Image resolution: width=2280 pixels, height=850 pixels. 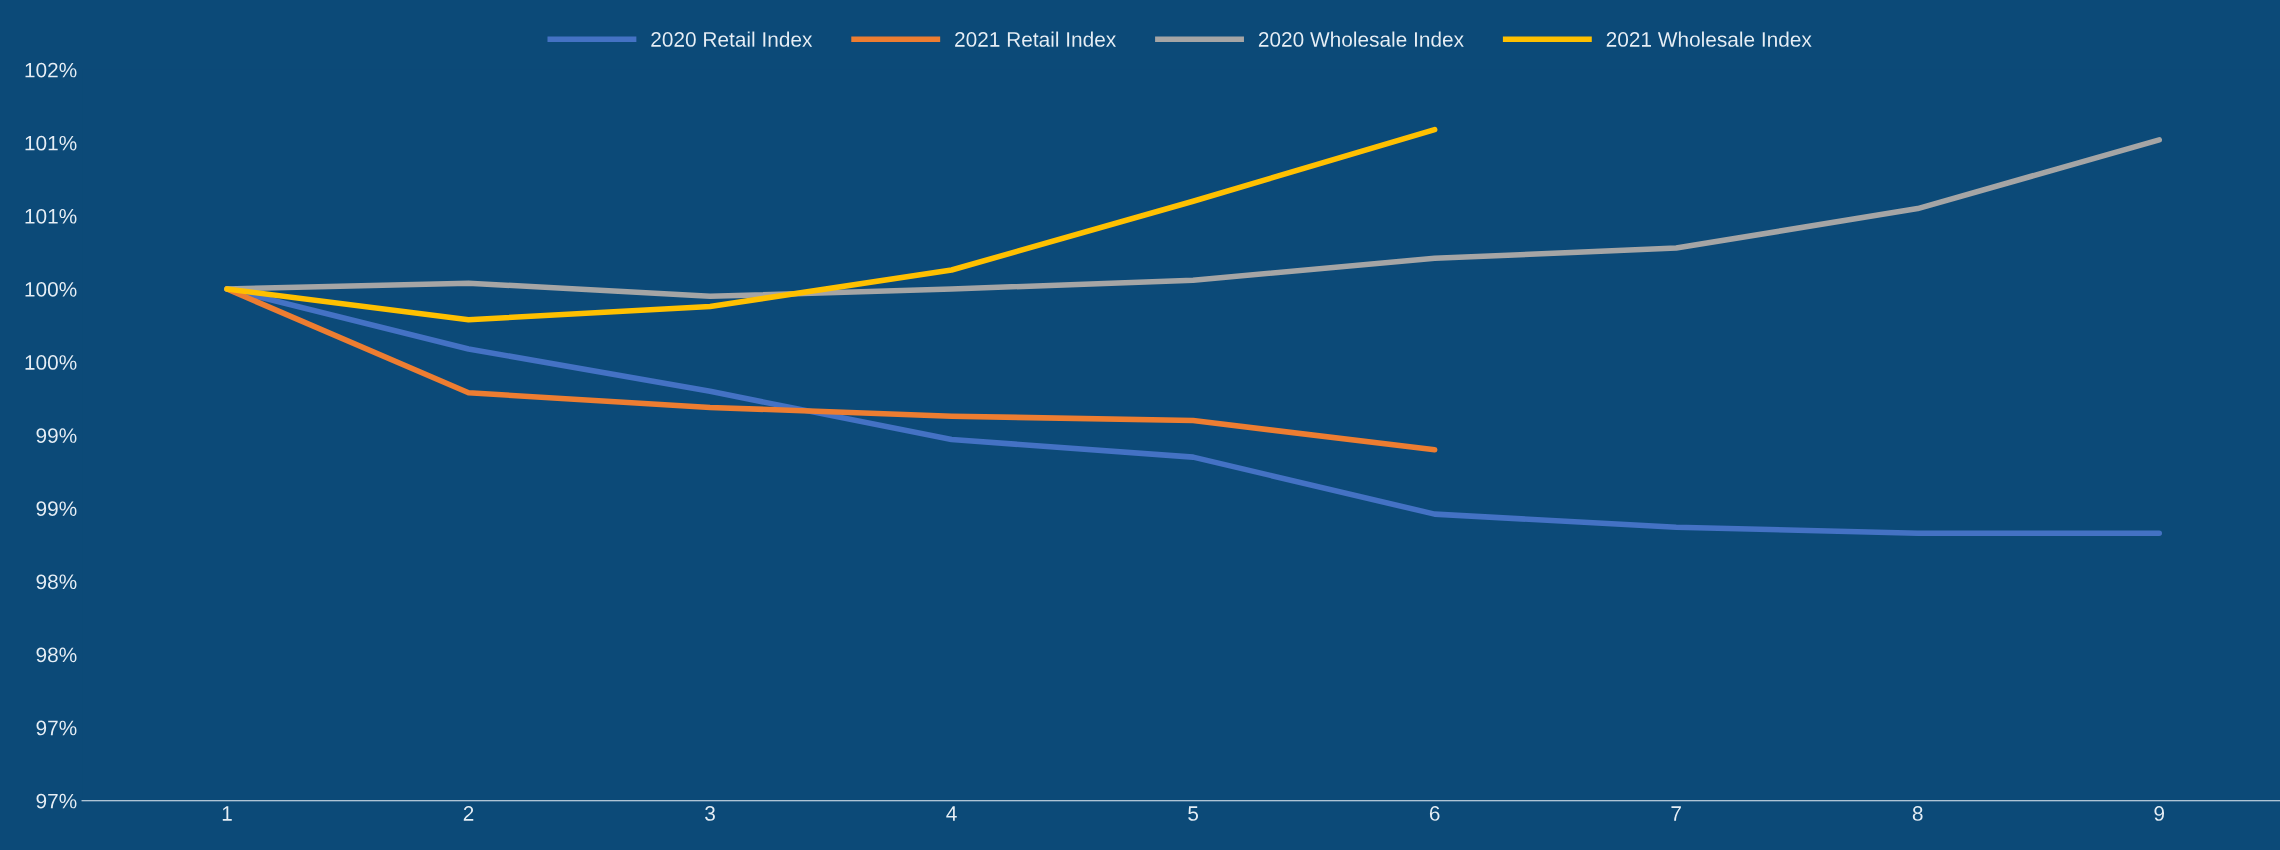 What do you see at coordinates (1434, 813) in the screenshot?
I see `x-tick-label: 6` at bounding box center [1434, 813].